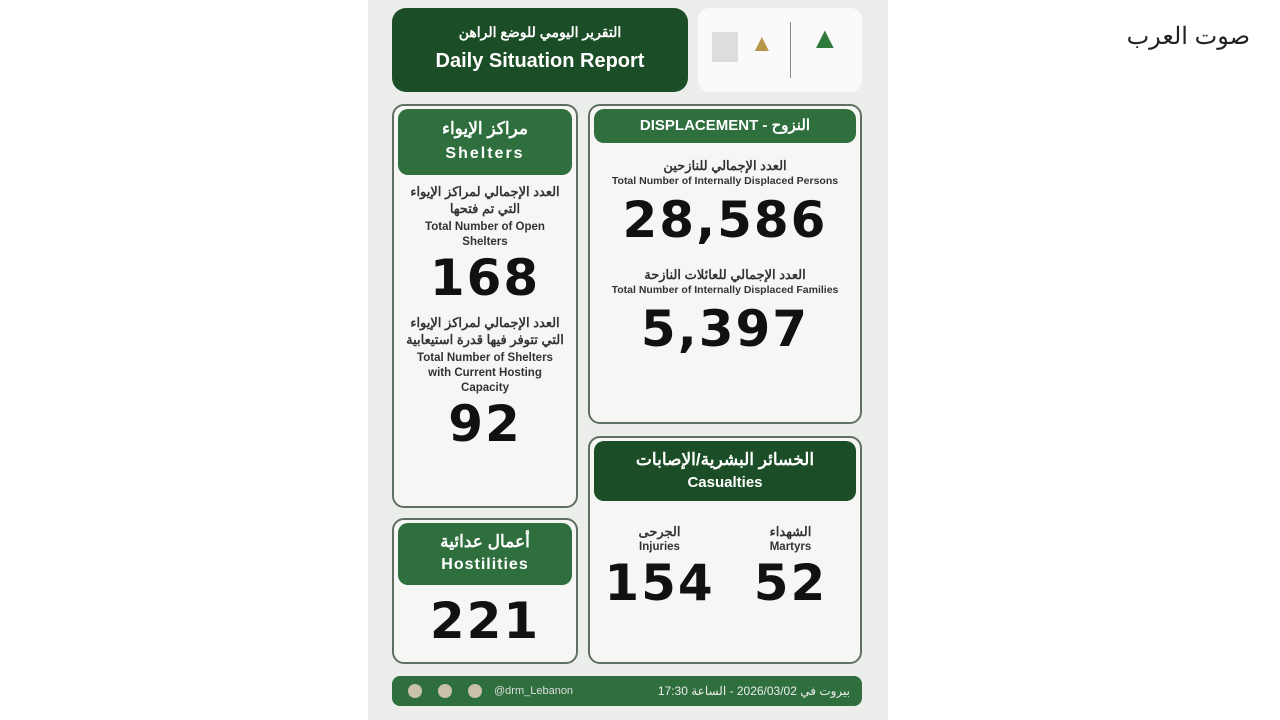 The image size is (1280, 720). Describe the element at coordinates (415, 691) in the screenshot. I see `facebook-icon` at that location.